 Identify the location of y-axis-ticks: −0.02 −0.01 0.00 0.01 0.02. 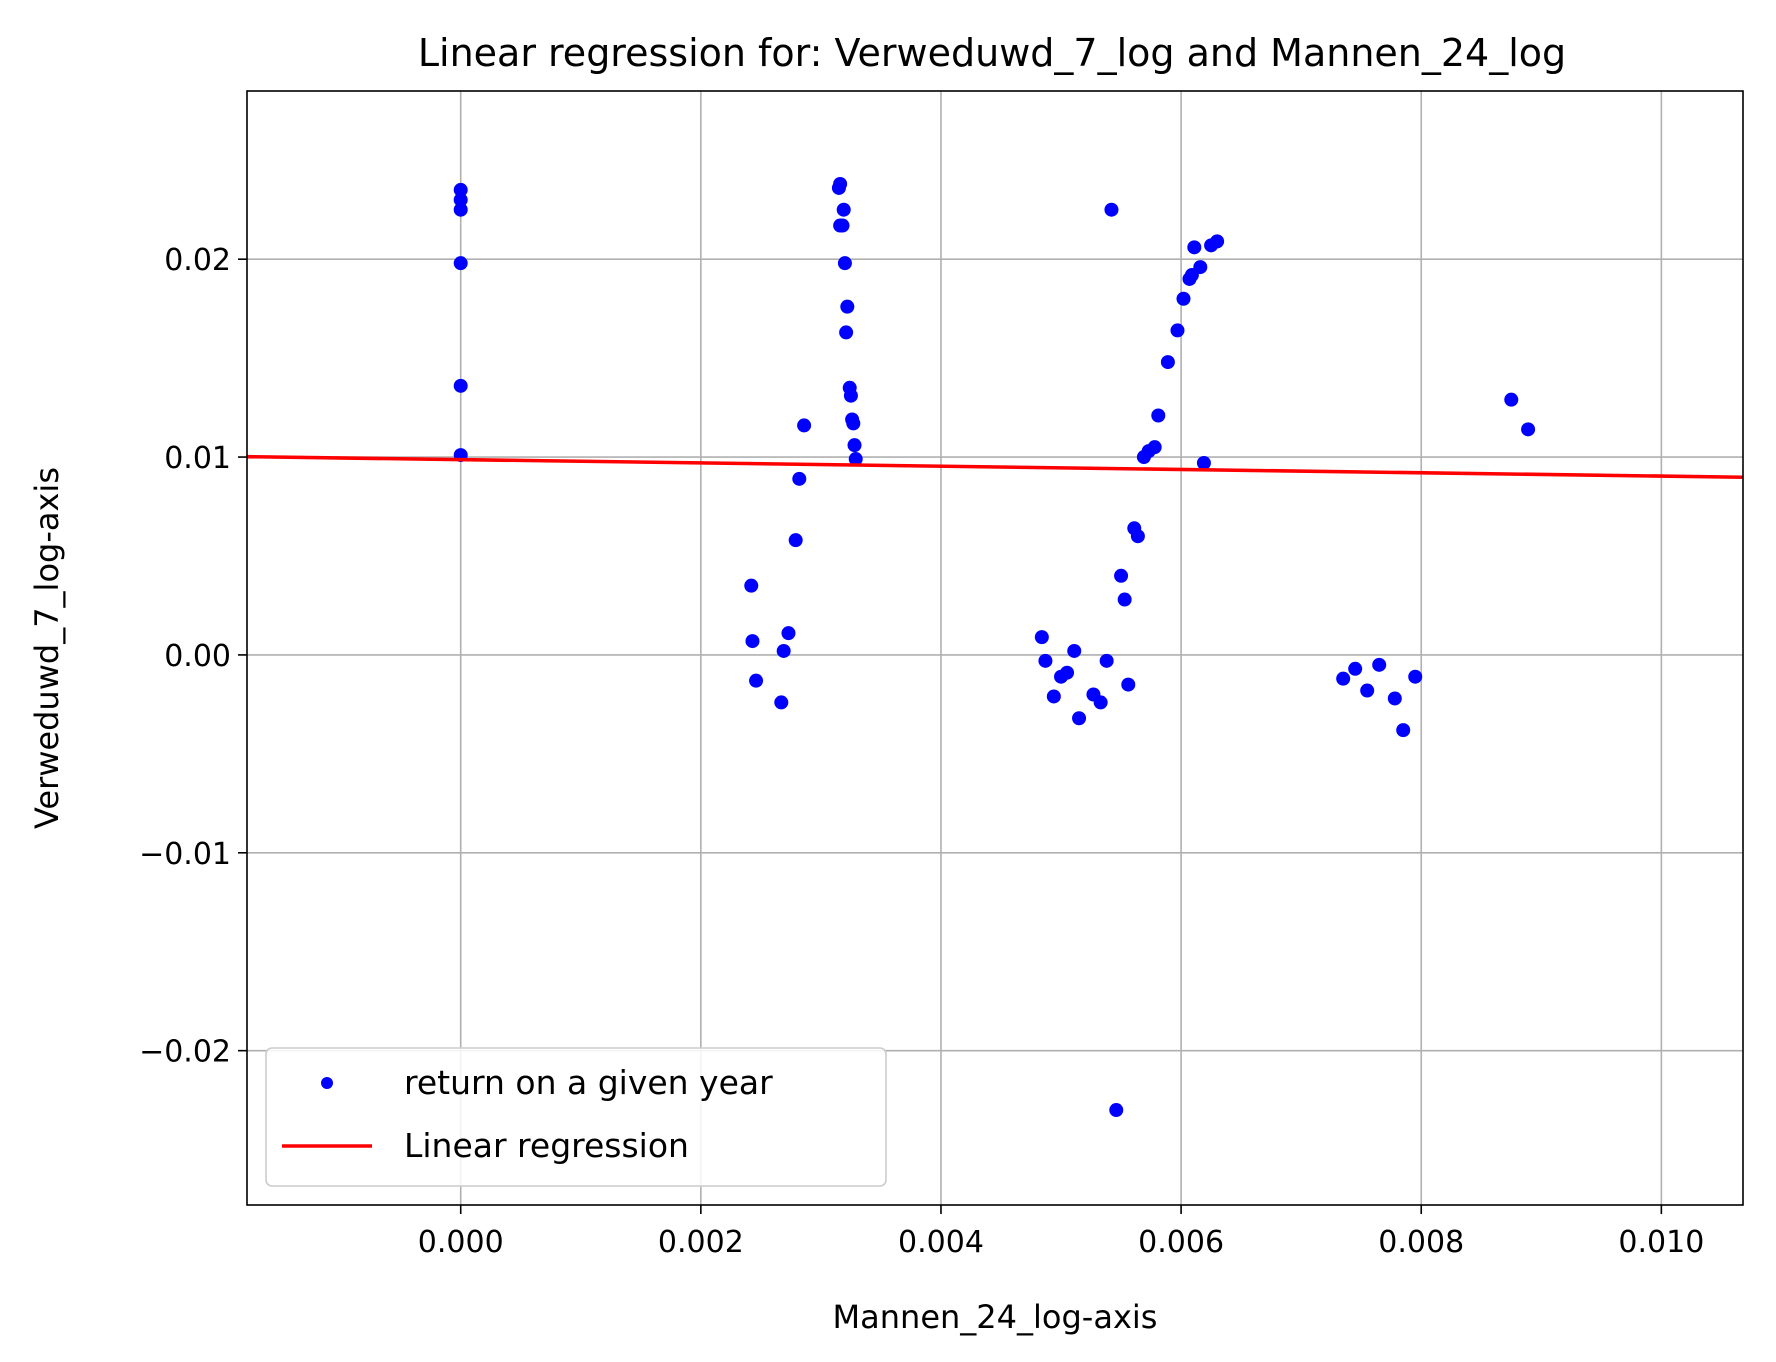
(193, 656).